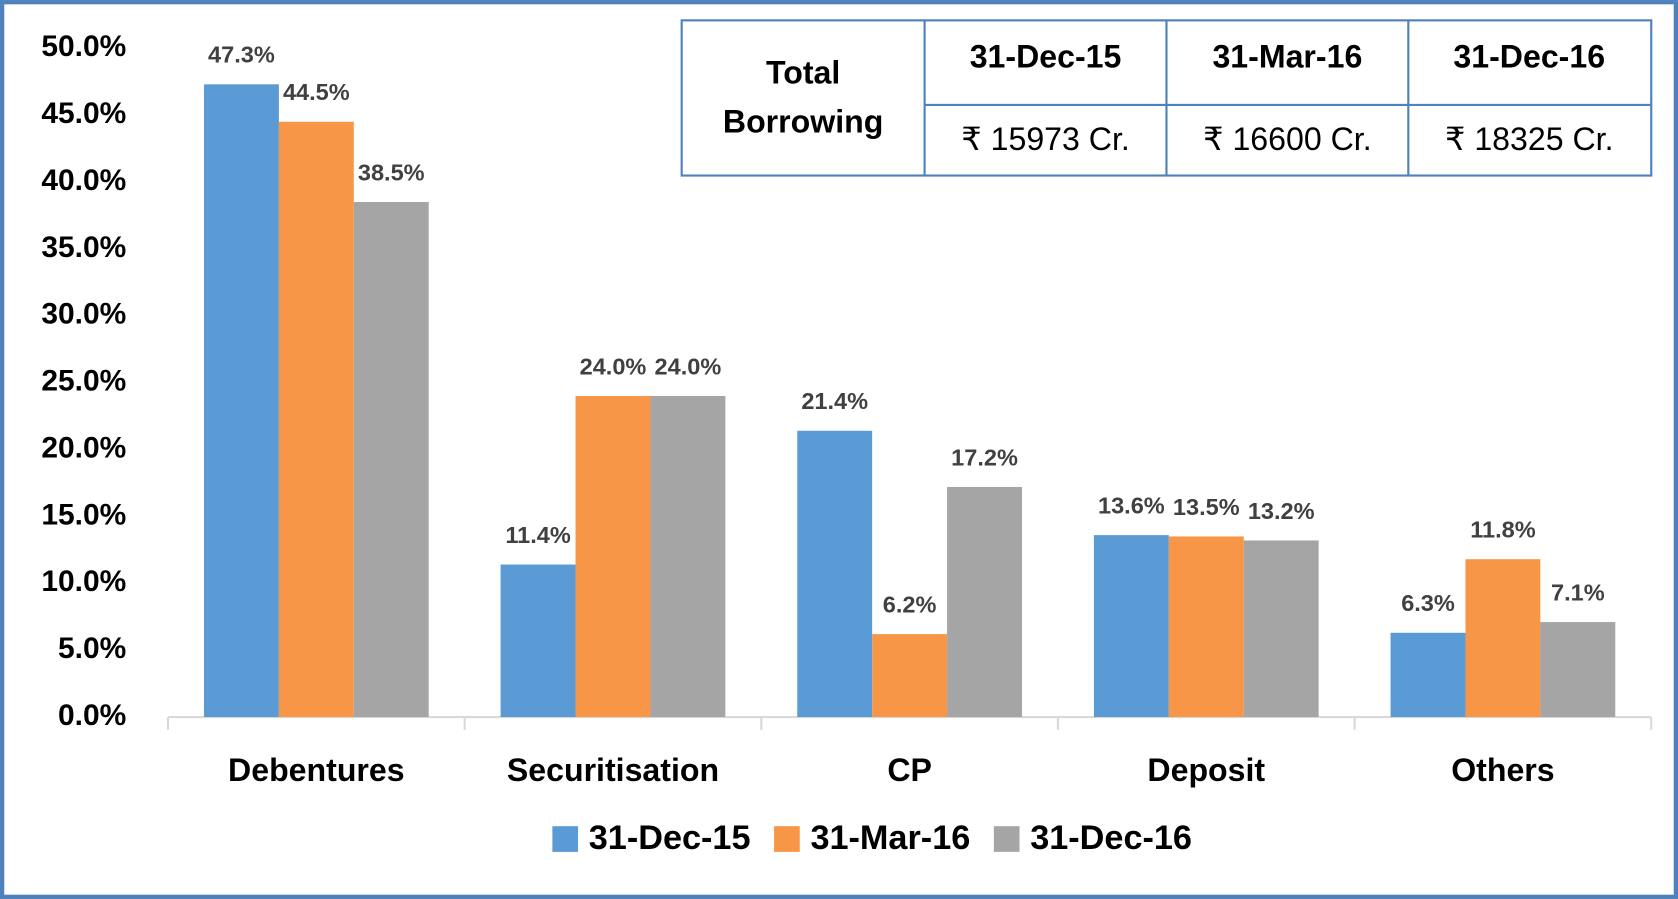 Image resolution: width=1678 pixels, height=899 pixels. What do you see at coordinates (834, 401) in the screenshot?
I see `value-label: 21.4%` at bounding box center [834, 401].